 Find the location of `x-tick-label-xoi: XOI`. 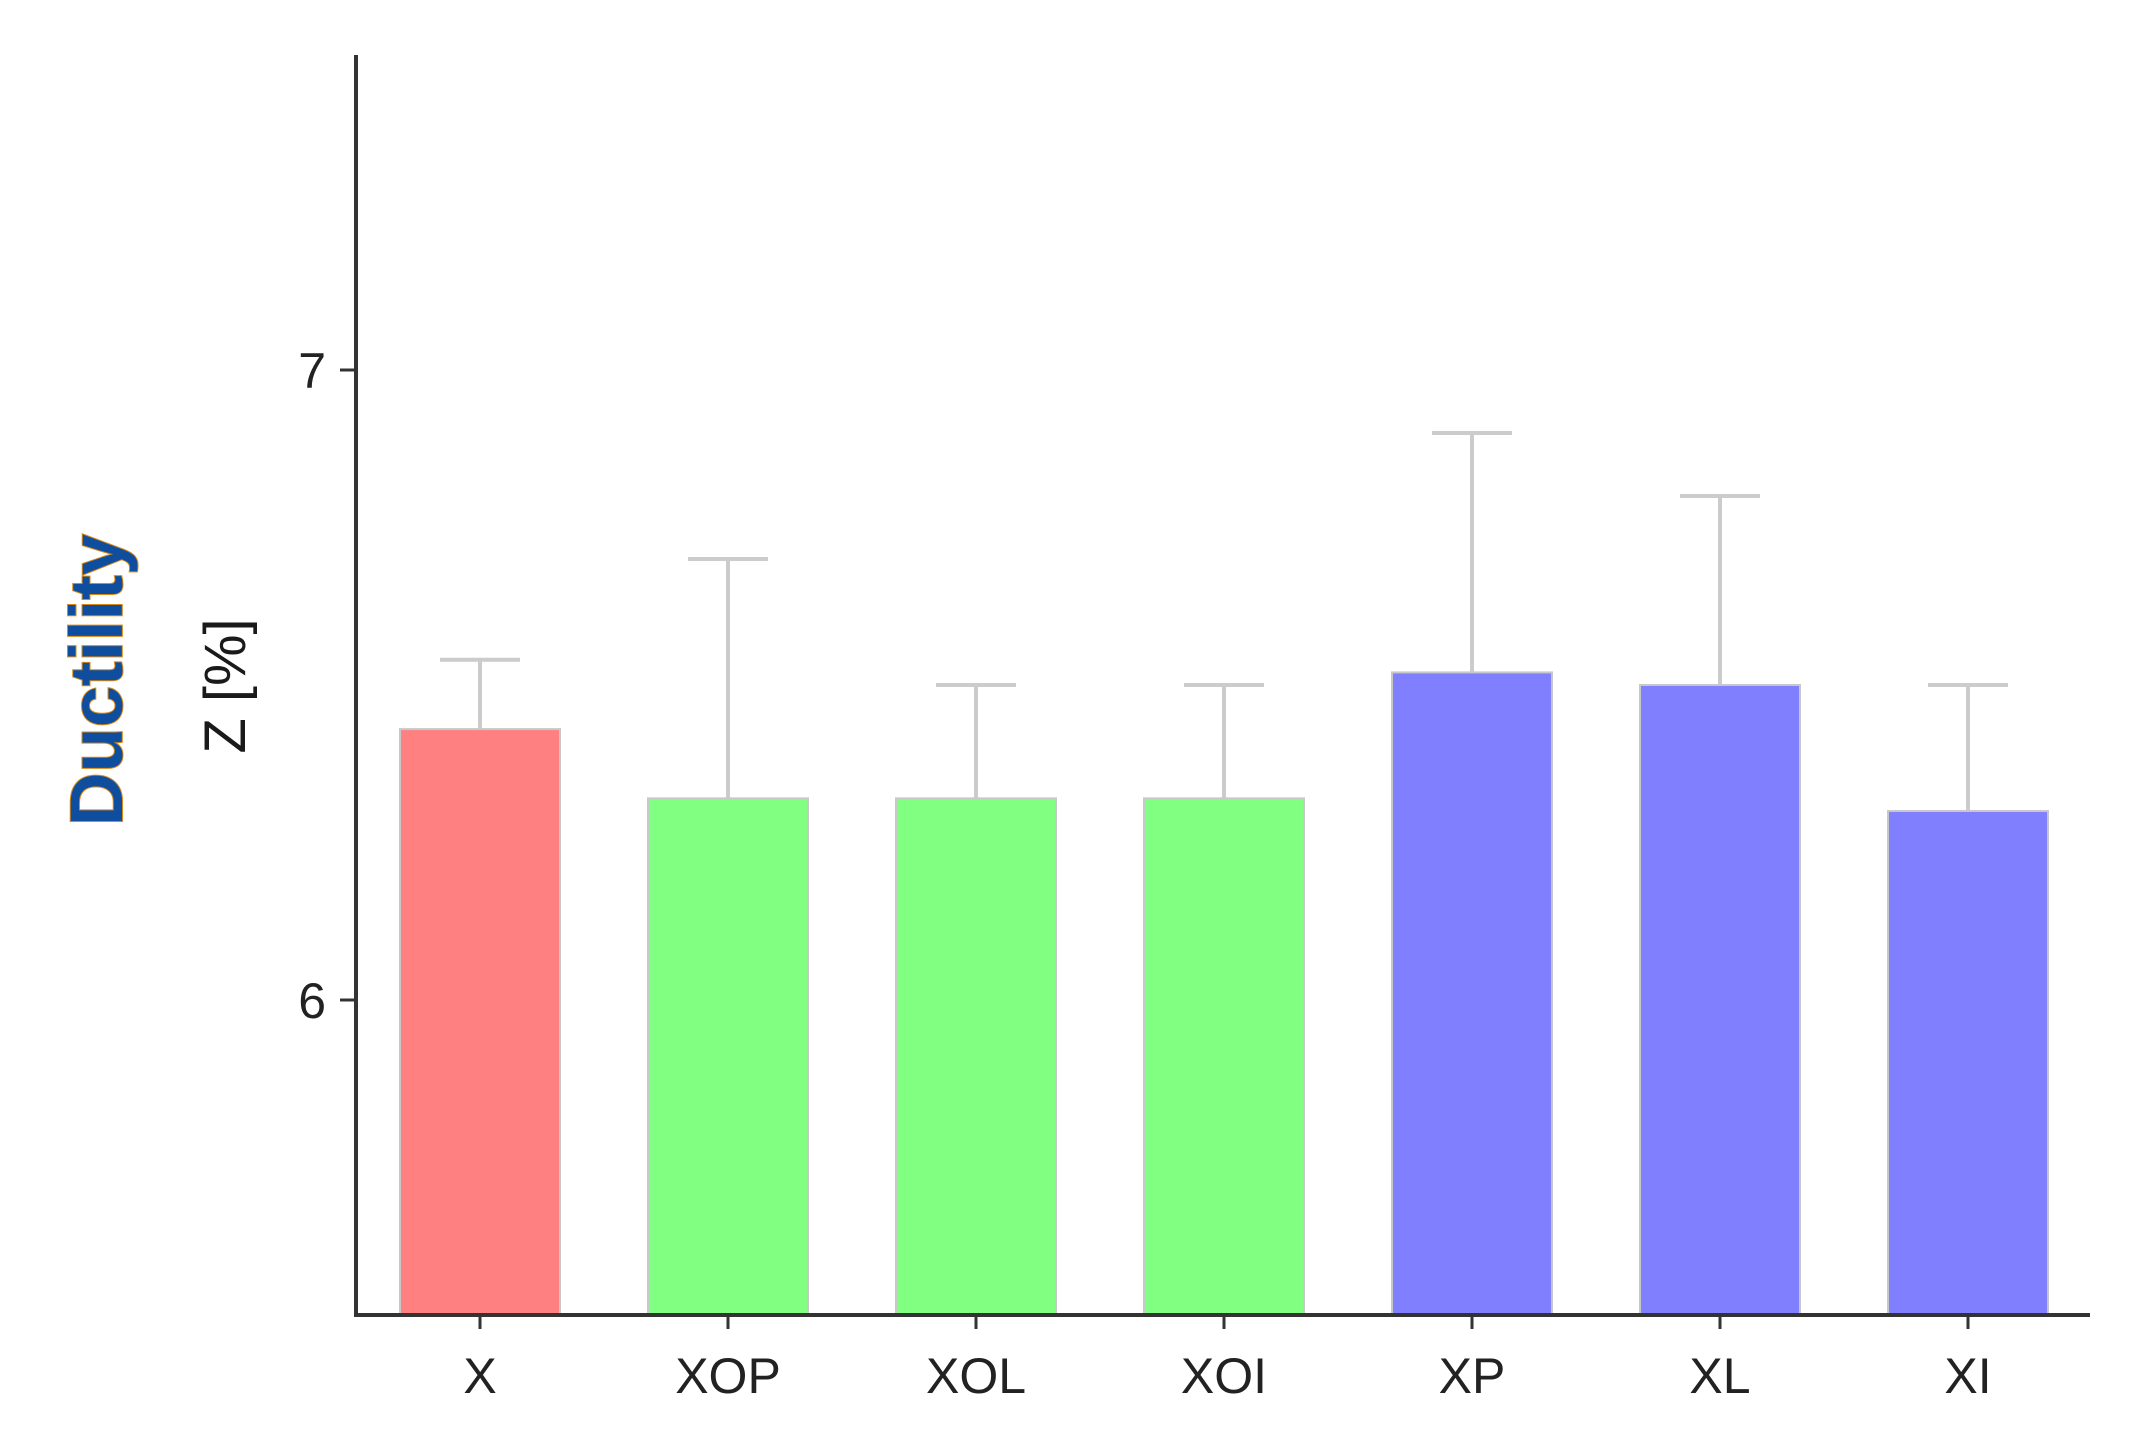

x-tick-label-xoi: XOI is located at coordinates (1224, 1376).